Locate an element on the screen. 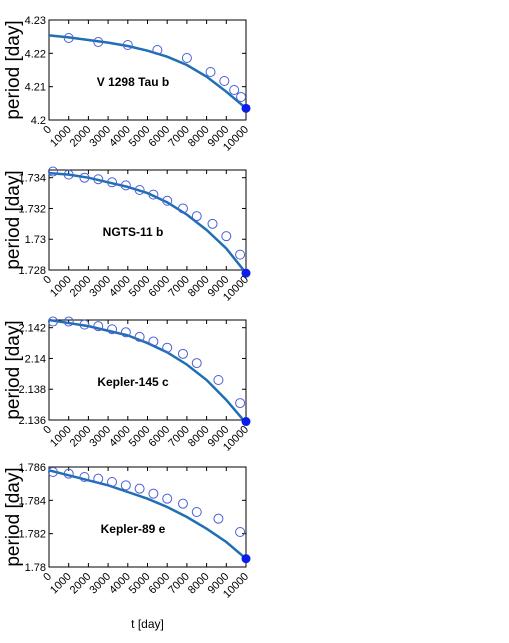 Image resolution: width=509 pixels, height=643 pixels. y-tick-label: 2.142 is located at coordinates (32, 329).